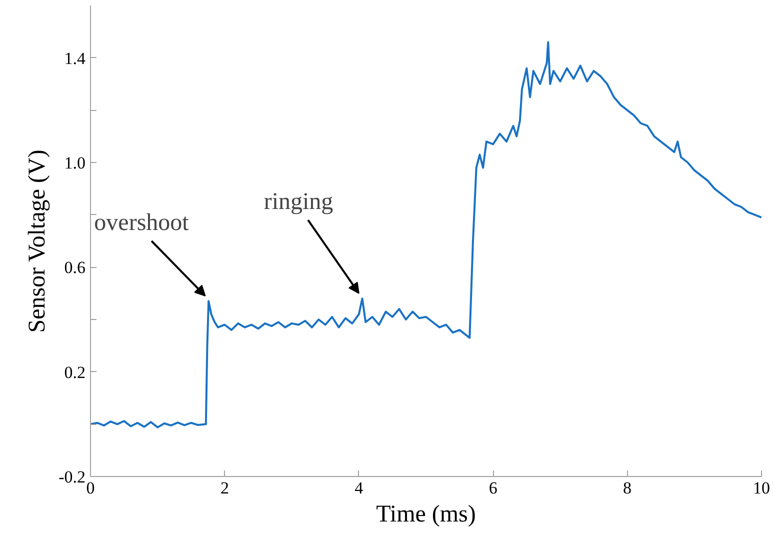 This screenshot has width=773, height=546. I want to click on y-tick-label: 0.6, so click(75, 268).